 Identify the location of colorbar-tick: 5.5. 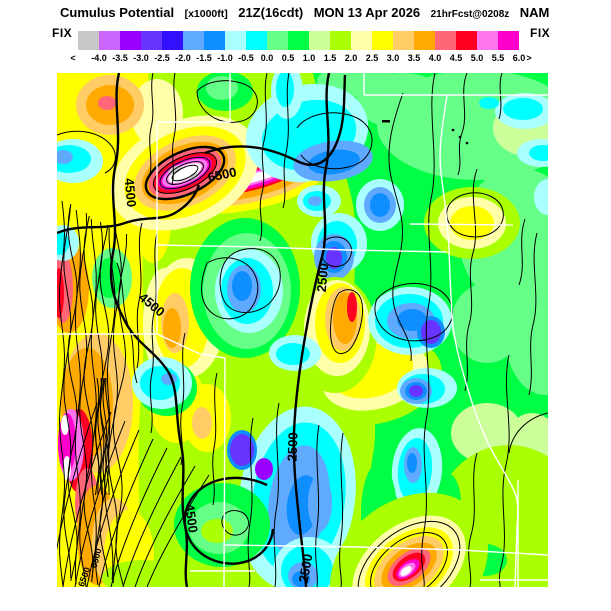
(498, 58).